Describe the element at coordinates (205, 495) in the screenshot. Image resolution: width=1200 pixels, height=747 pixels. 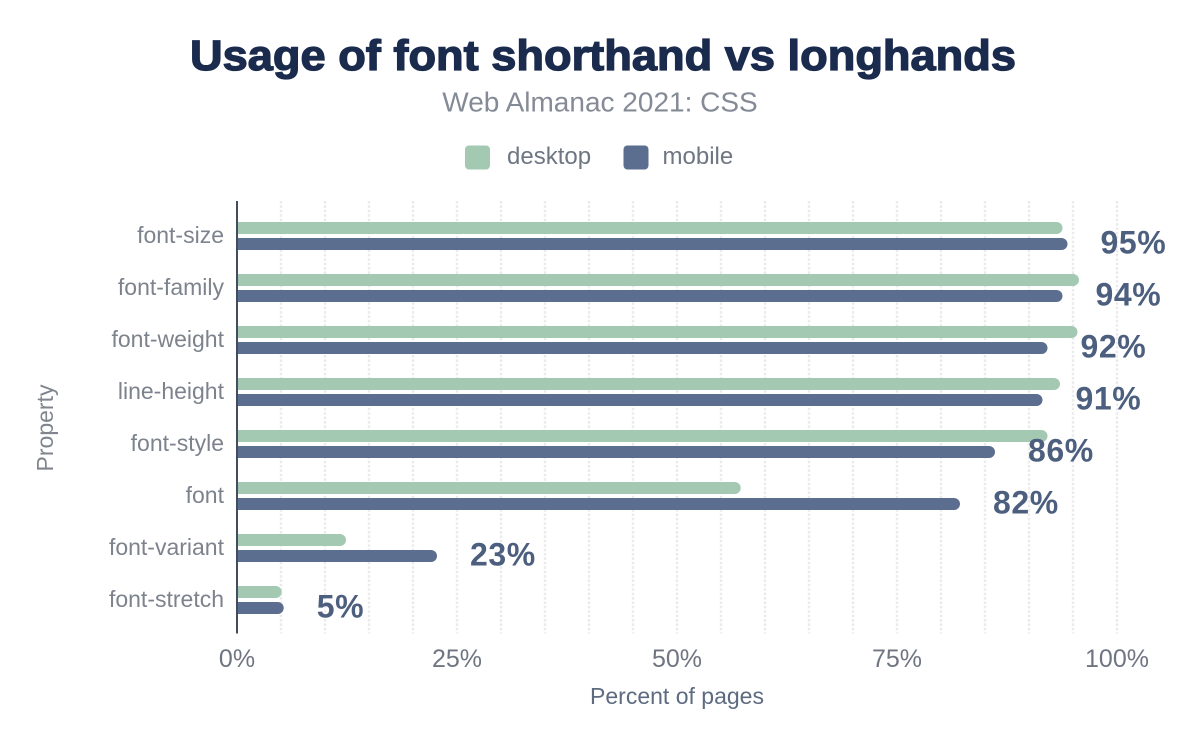
I see `svg-text: font` at that location.